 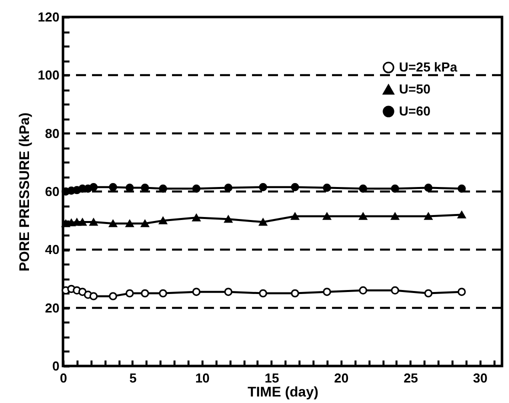 I want to click on y-tick-label: 120, so click(x=49, y=17).